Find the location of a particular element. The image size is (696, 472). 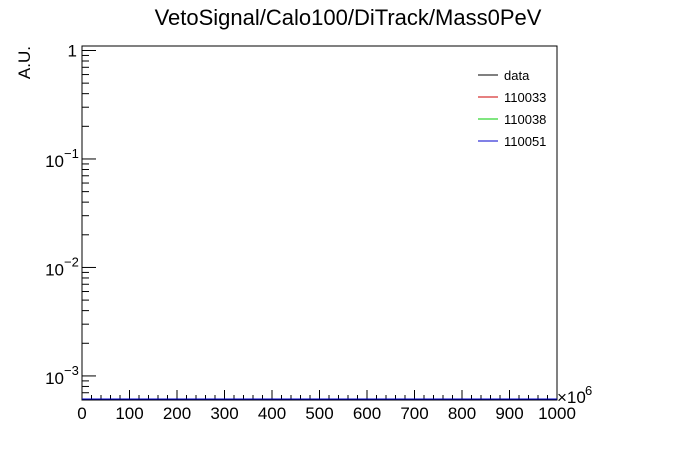

x-scale-label: ×10 is located at coordinates (571, 397).